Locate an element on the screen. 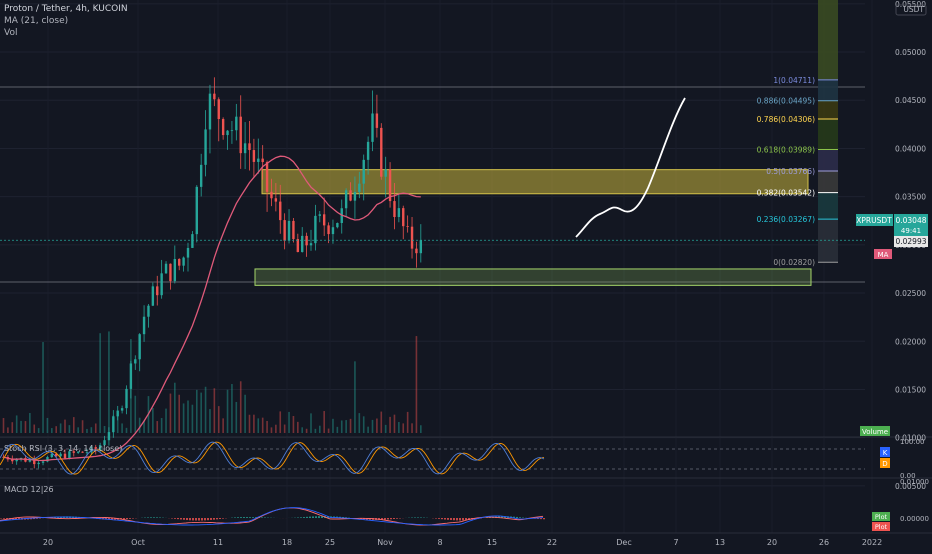  time-tick: 20 is located at coordinates (772, 542).